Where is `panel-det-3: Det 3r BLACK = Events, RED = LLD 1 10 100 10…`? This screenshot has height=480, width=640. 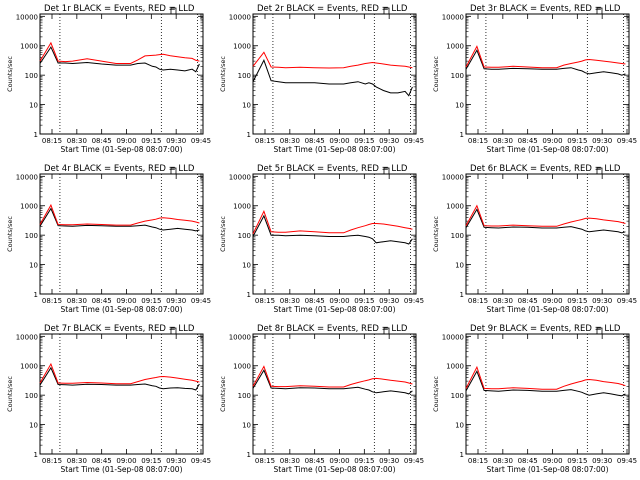 panel-det-3: Det 3r BLACK = Events, RED = LLD 1 10 100 10… is located at coordinates (534, 79).